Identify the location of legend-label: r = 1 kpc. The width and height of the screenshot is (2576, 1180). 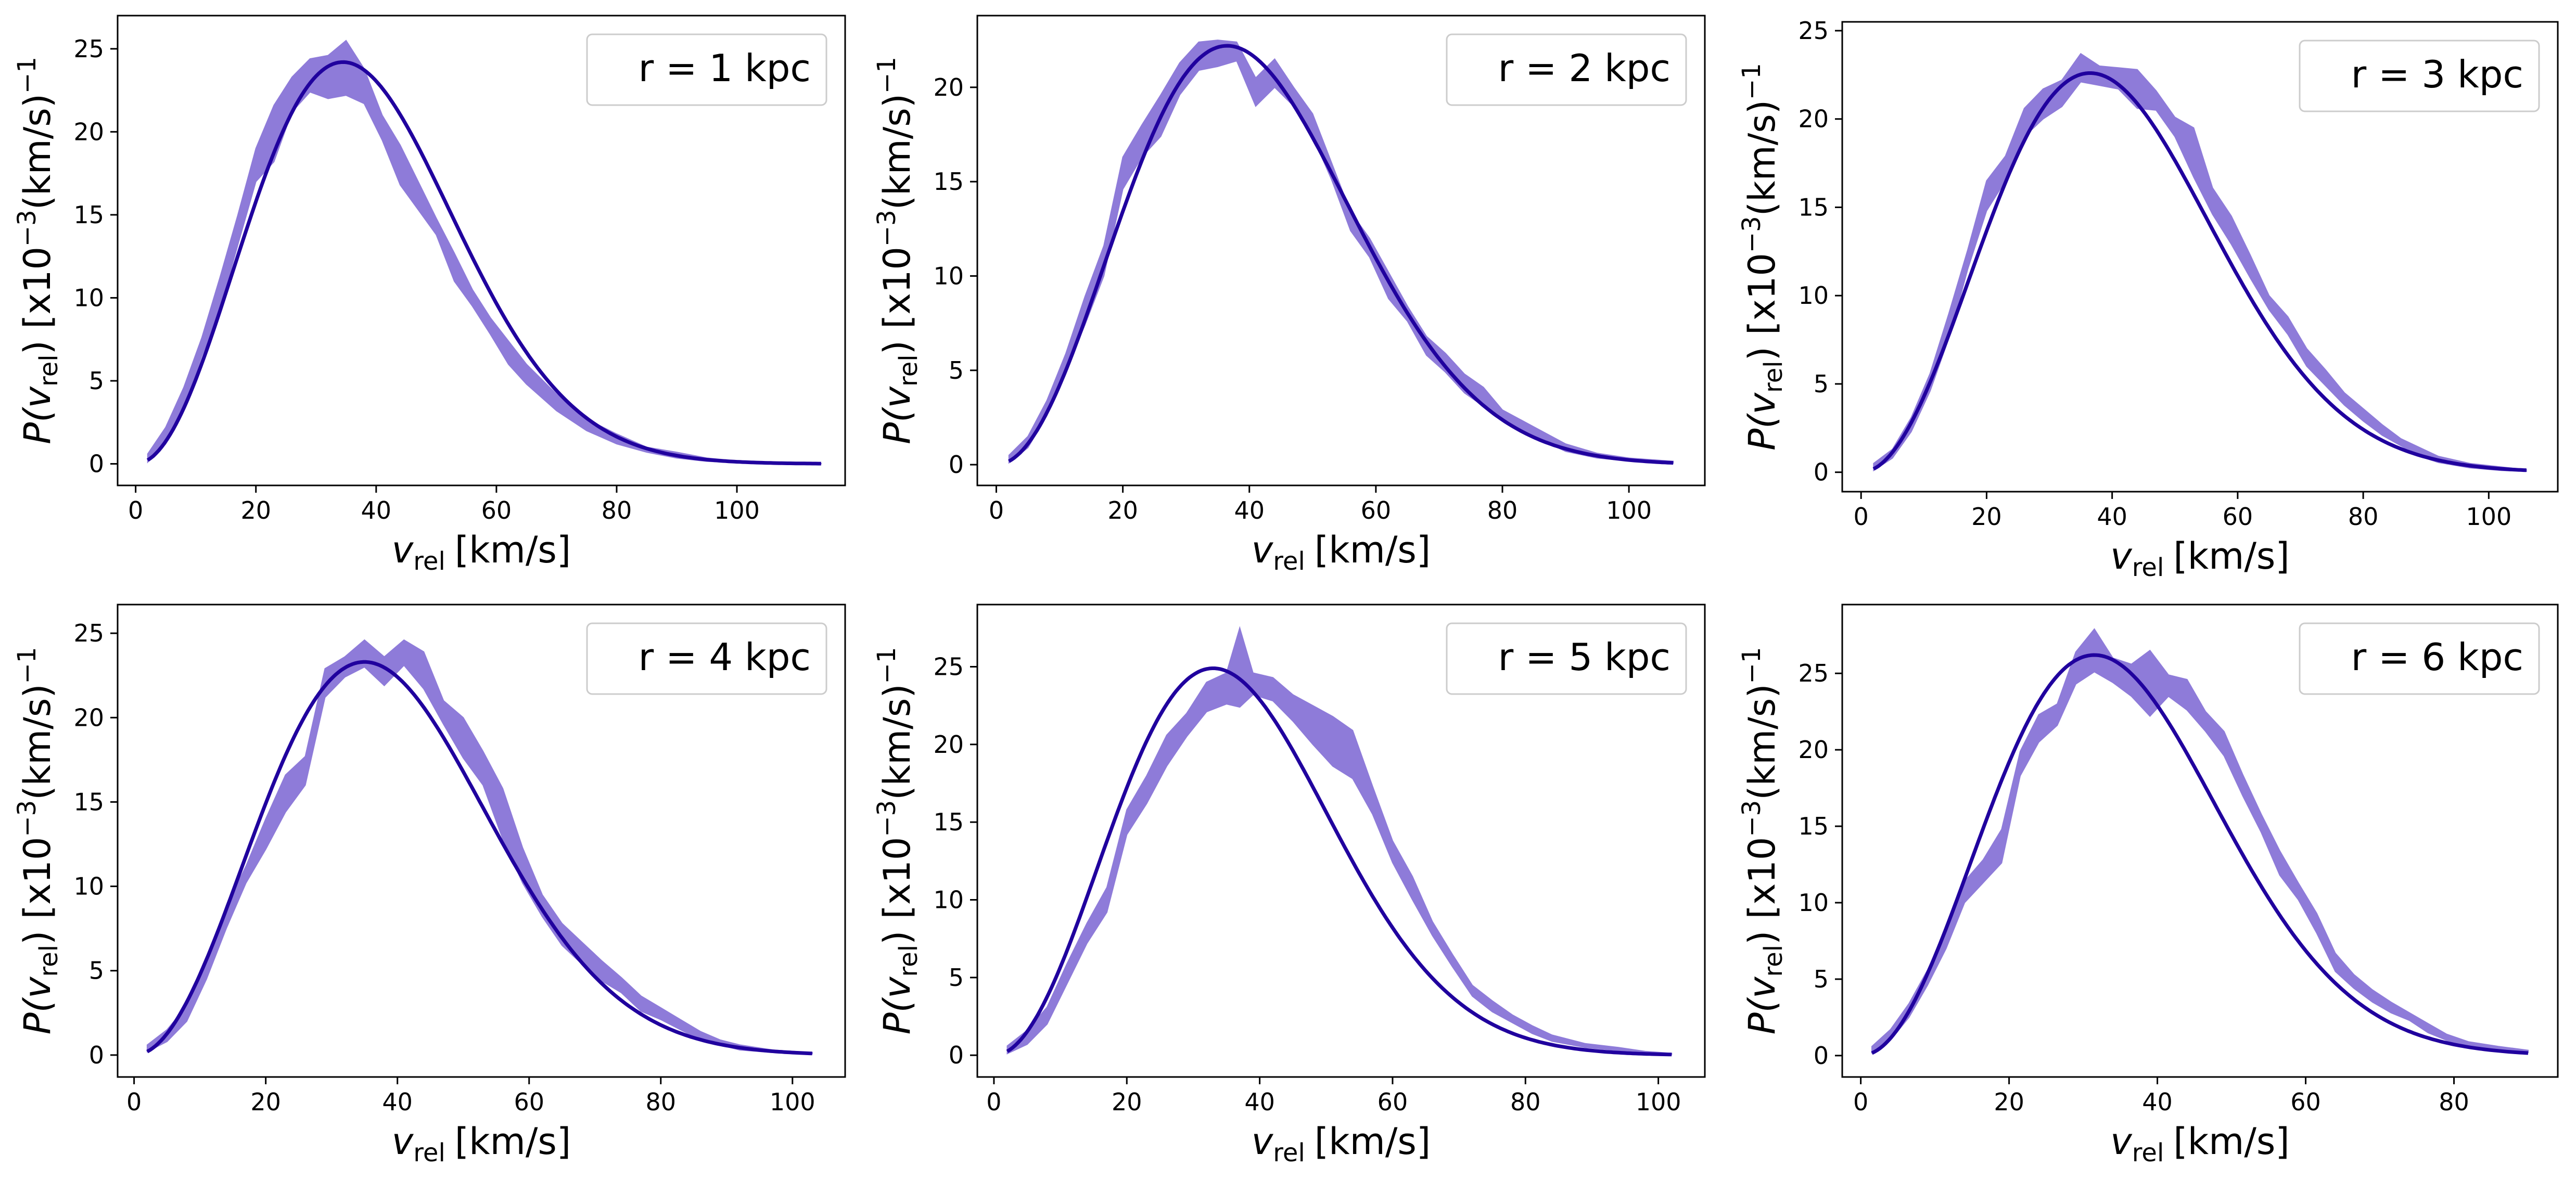
(725, 68).